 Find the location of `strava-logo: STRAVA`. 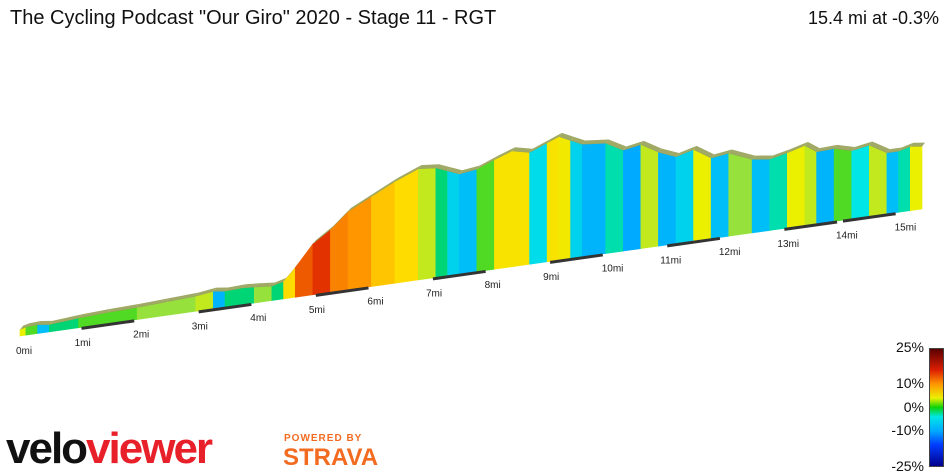

strava-logo: STRAVA is located at coordinates (331, 457).